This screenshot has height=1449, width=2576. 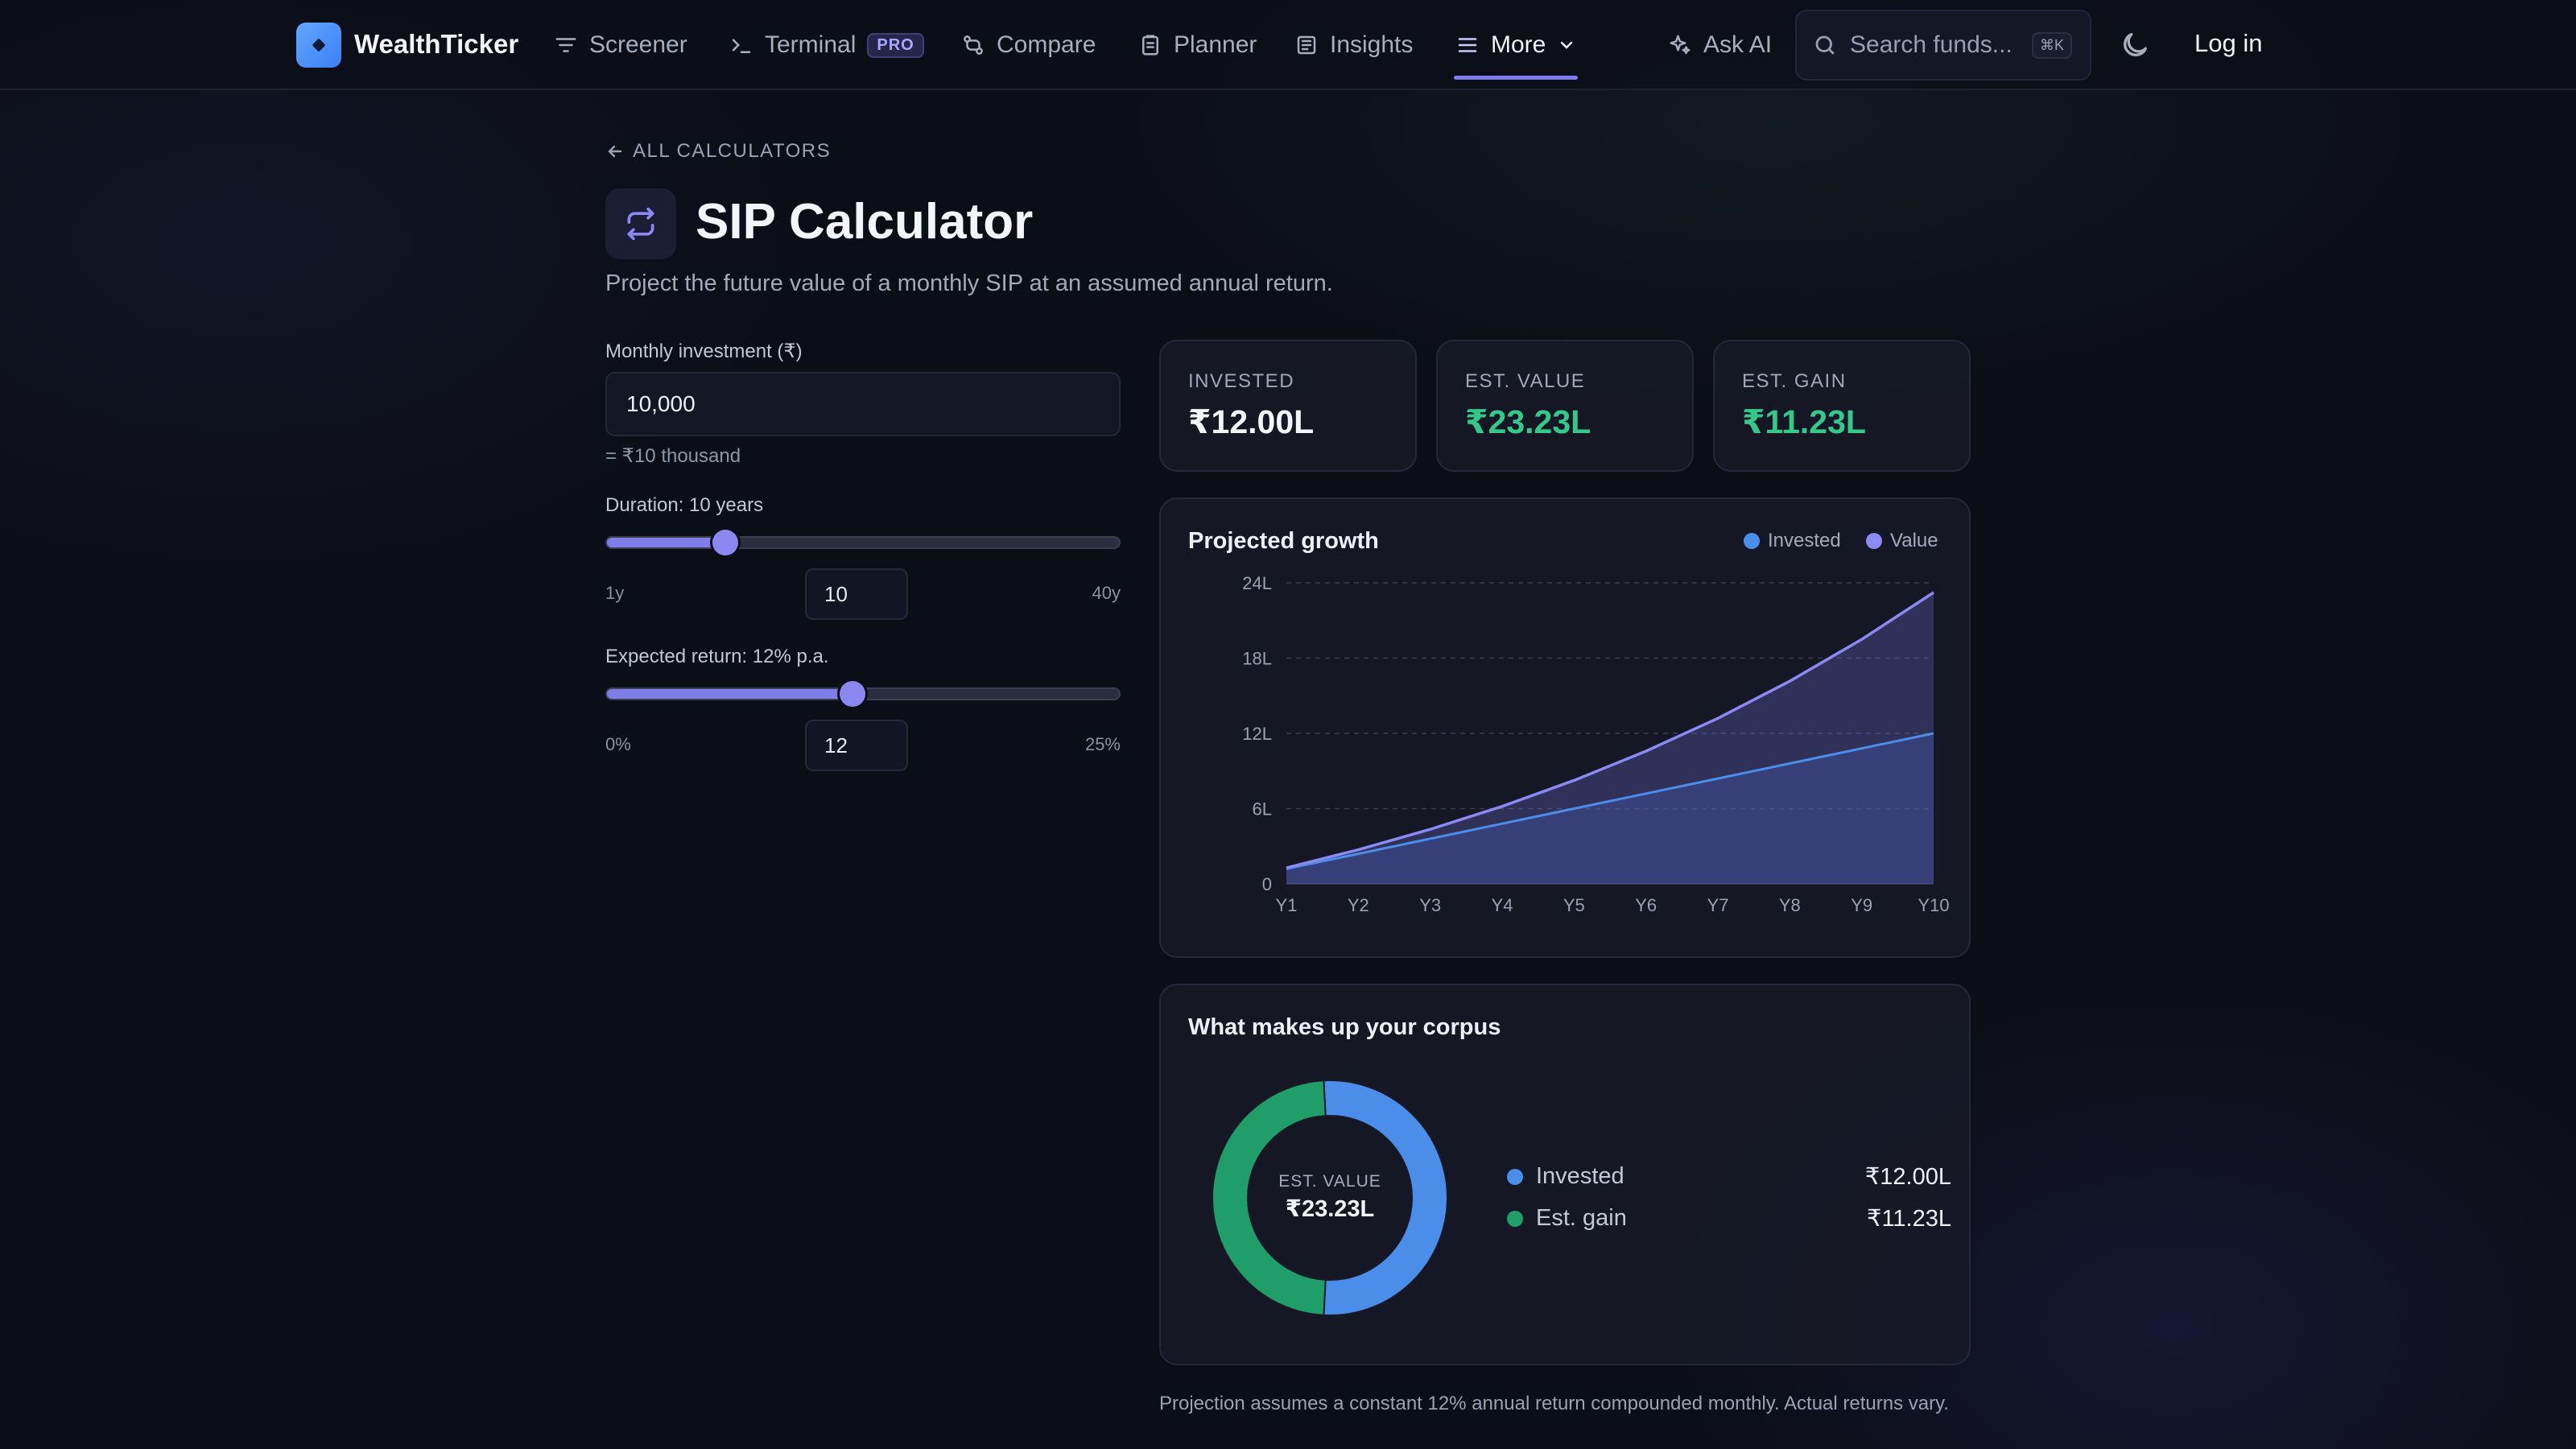 What do you see at coordinates (1907, 1177) in the screenshot?
I see `corpus-invested-amount: ₹12.00L` at bounding box center [1907, 1177].